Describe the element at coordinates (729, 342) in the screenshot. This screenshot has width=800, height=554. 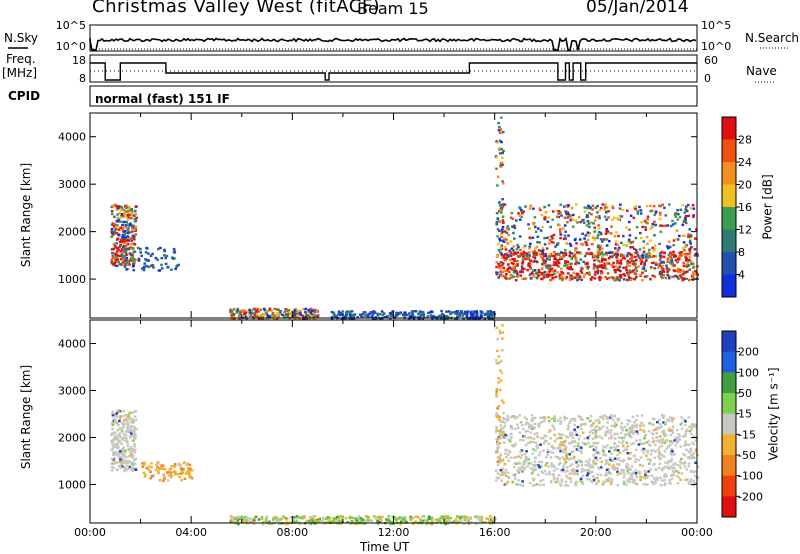
I see `velocity-scale-swatch` at that location.